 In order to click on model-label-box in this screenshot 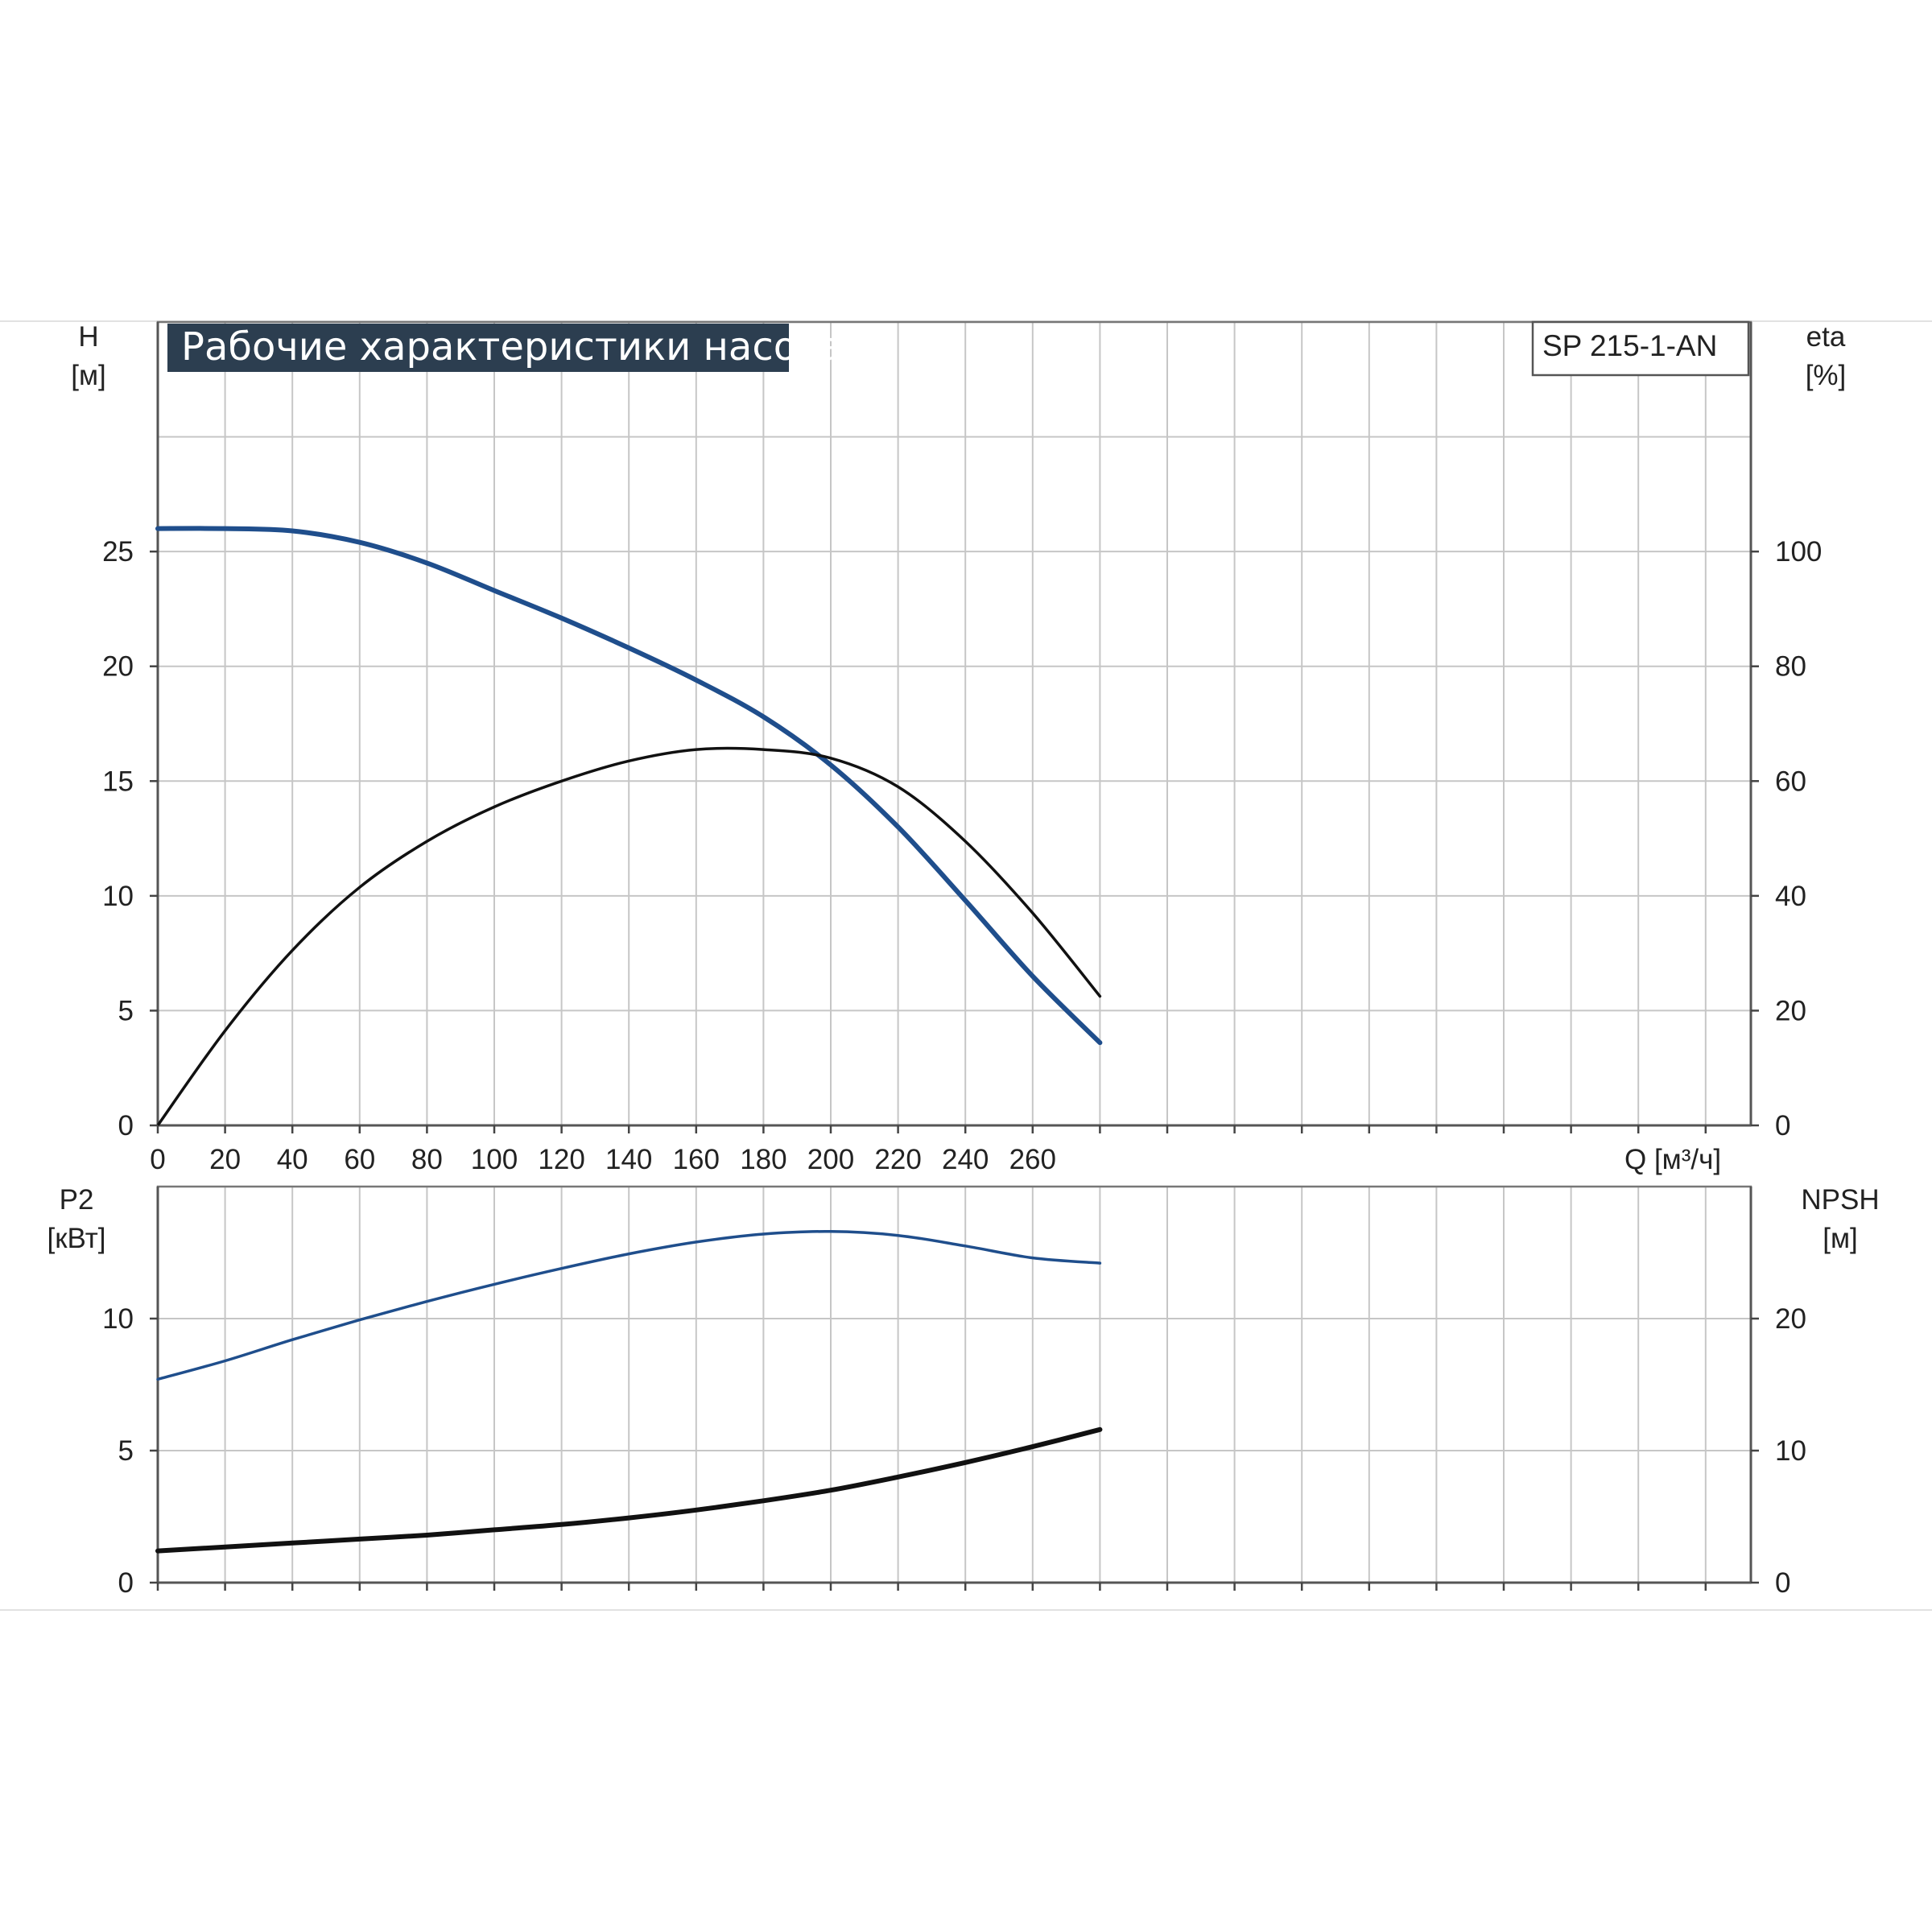, I will do `click(1640, 348)`.